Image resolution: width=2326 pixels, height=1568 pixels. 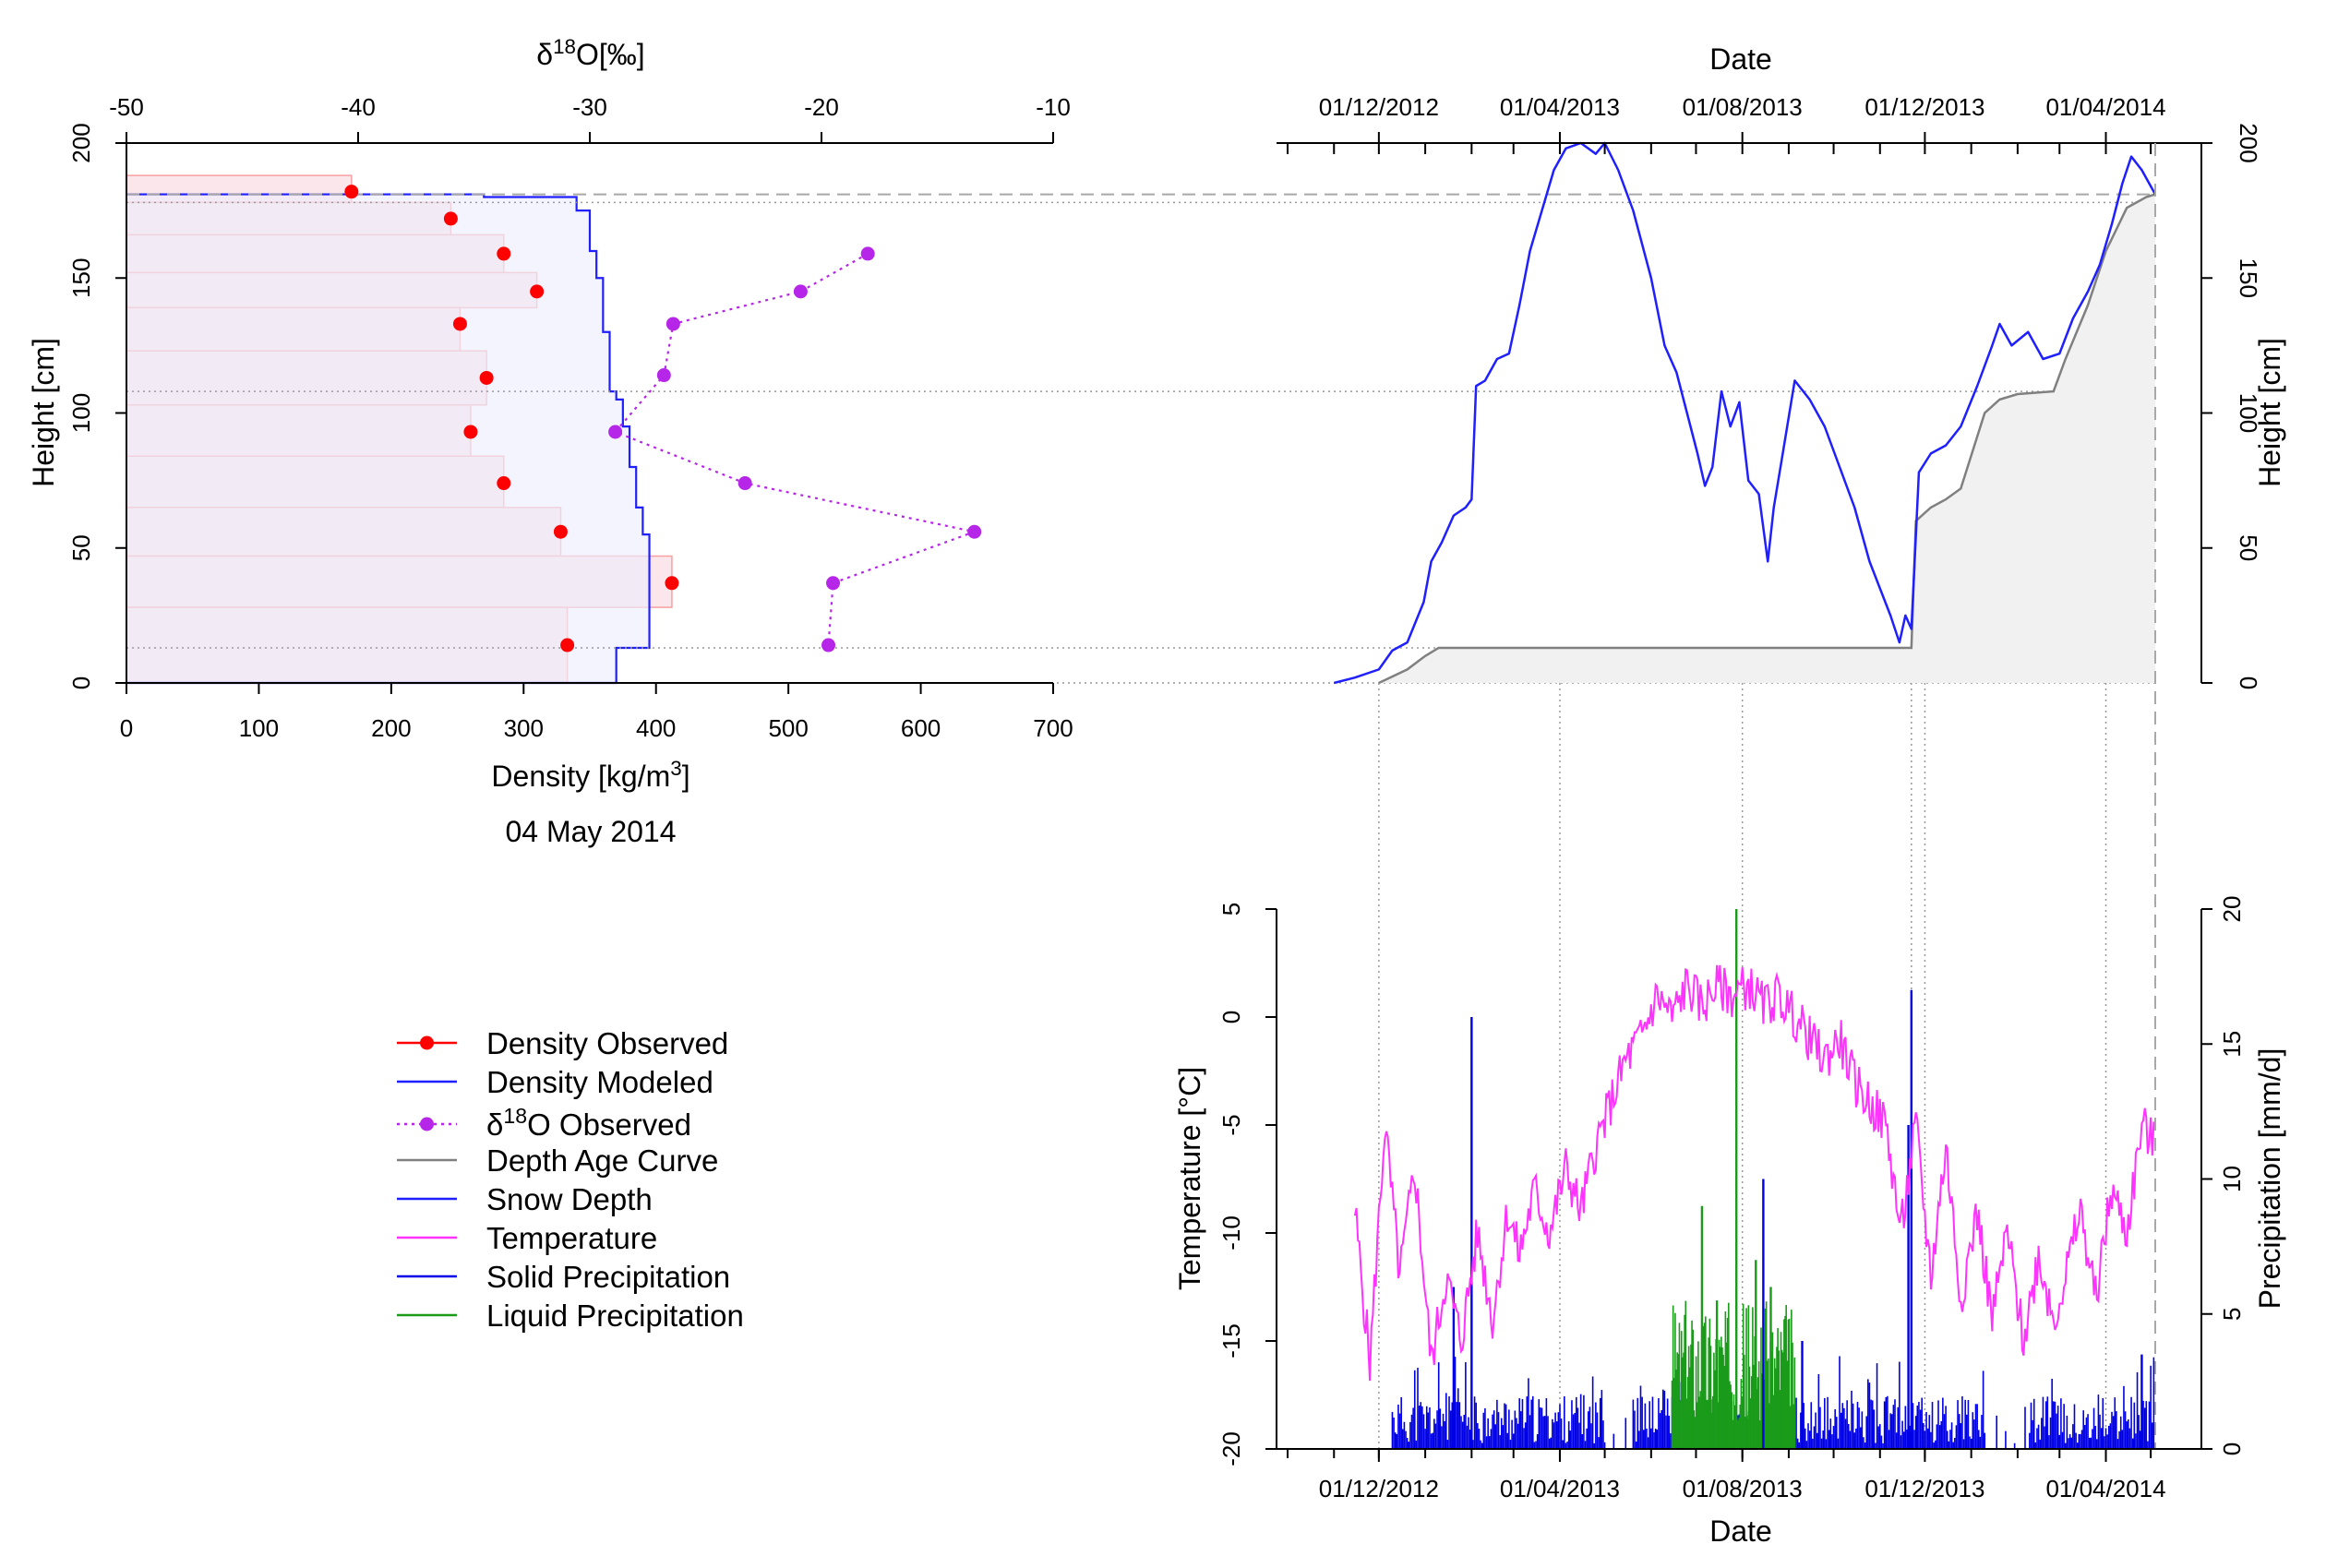 I want to click on density-x-label: Density [kg/m3], so click(x=590, y=775).